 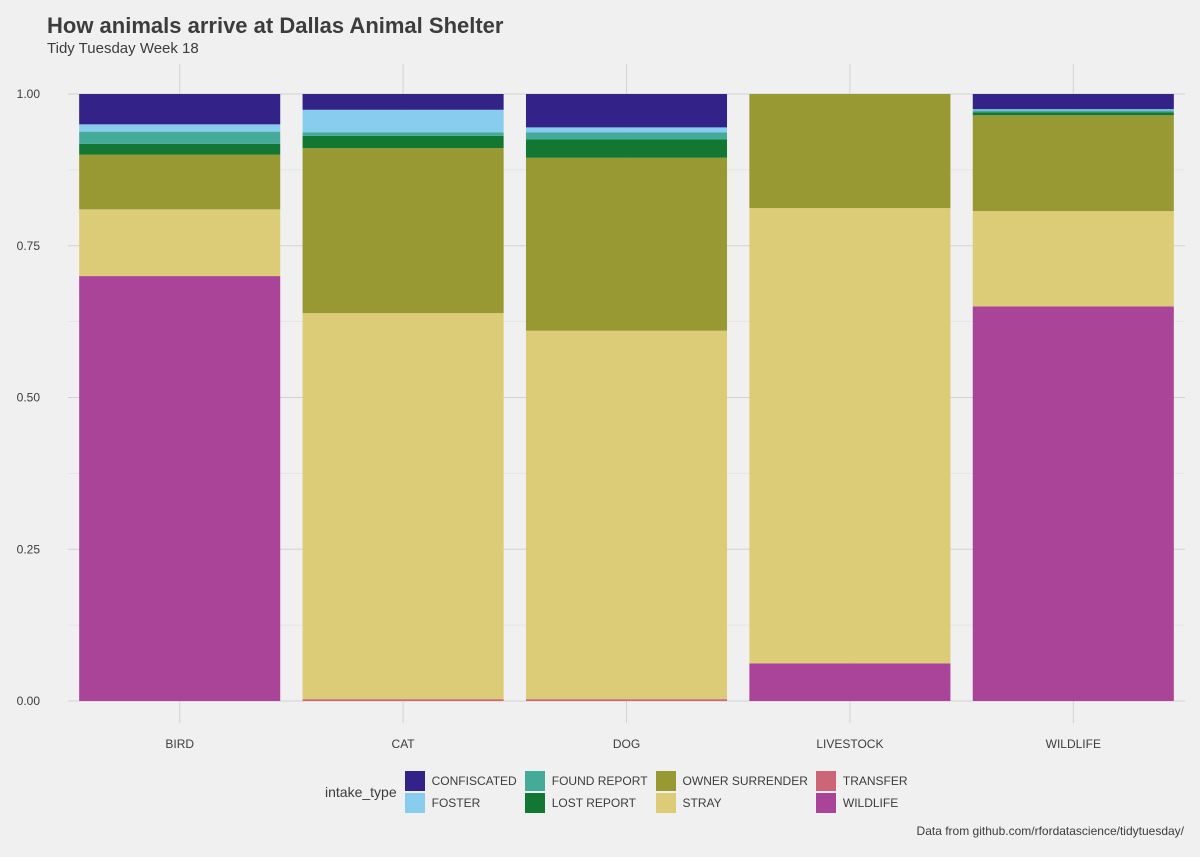 I want to click on legend-item: WILDLIFE, so click(x=861, y=803).